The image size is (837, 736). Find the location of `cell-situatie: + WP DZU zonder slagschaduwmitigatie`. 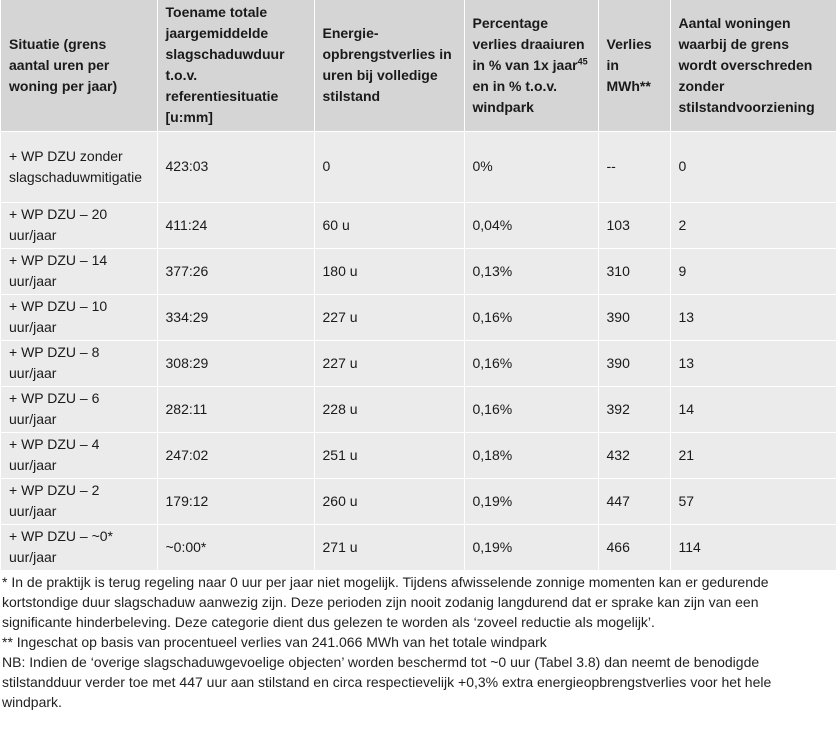

cell-situatie: + WP DZU zonder slagschaduwmitigatie is located at coordinates (76, 166).